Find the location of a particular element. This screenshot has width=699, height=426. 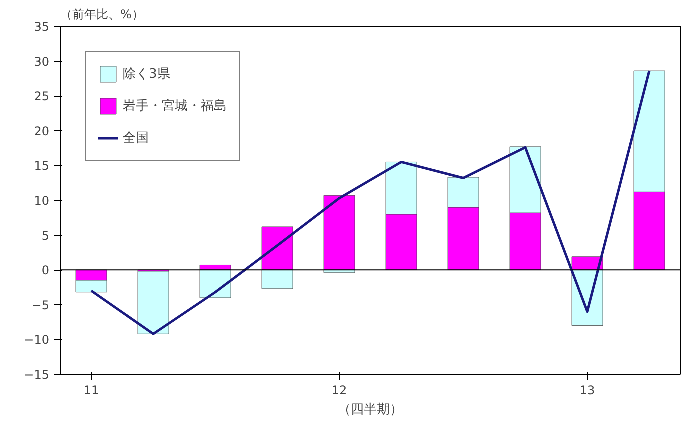

y-tick-label: 0 is located at coordinates (46, 271).